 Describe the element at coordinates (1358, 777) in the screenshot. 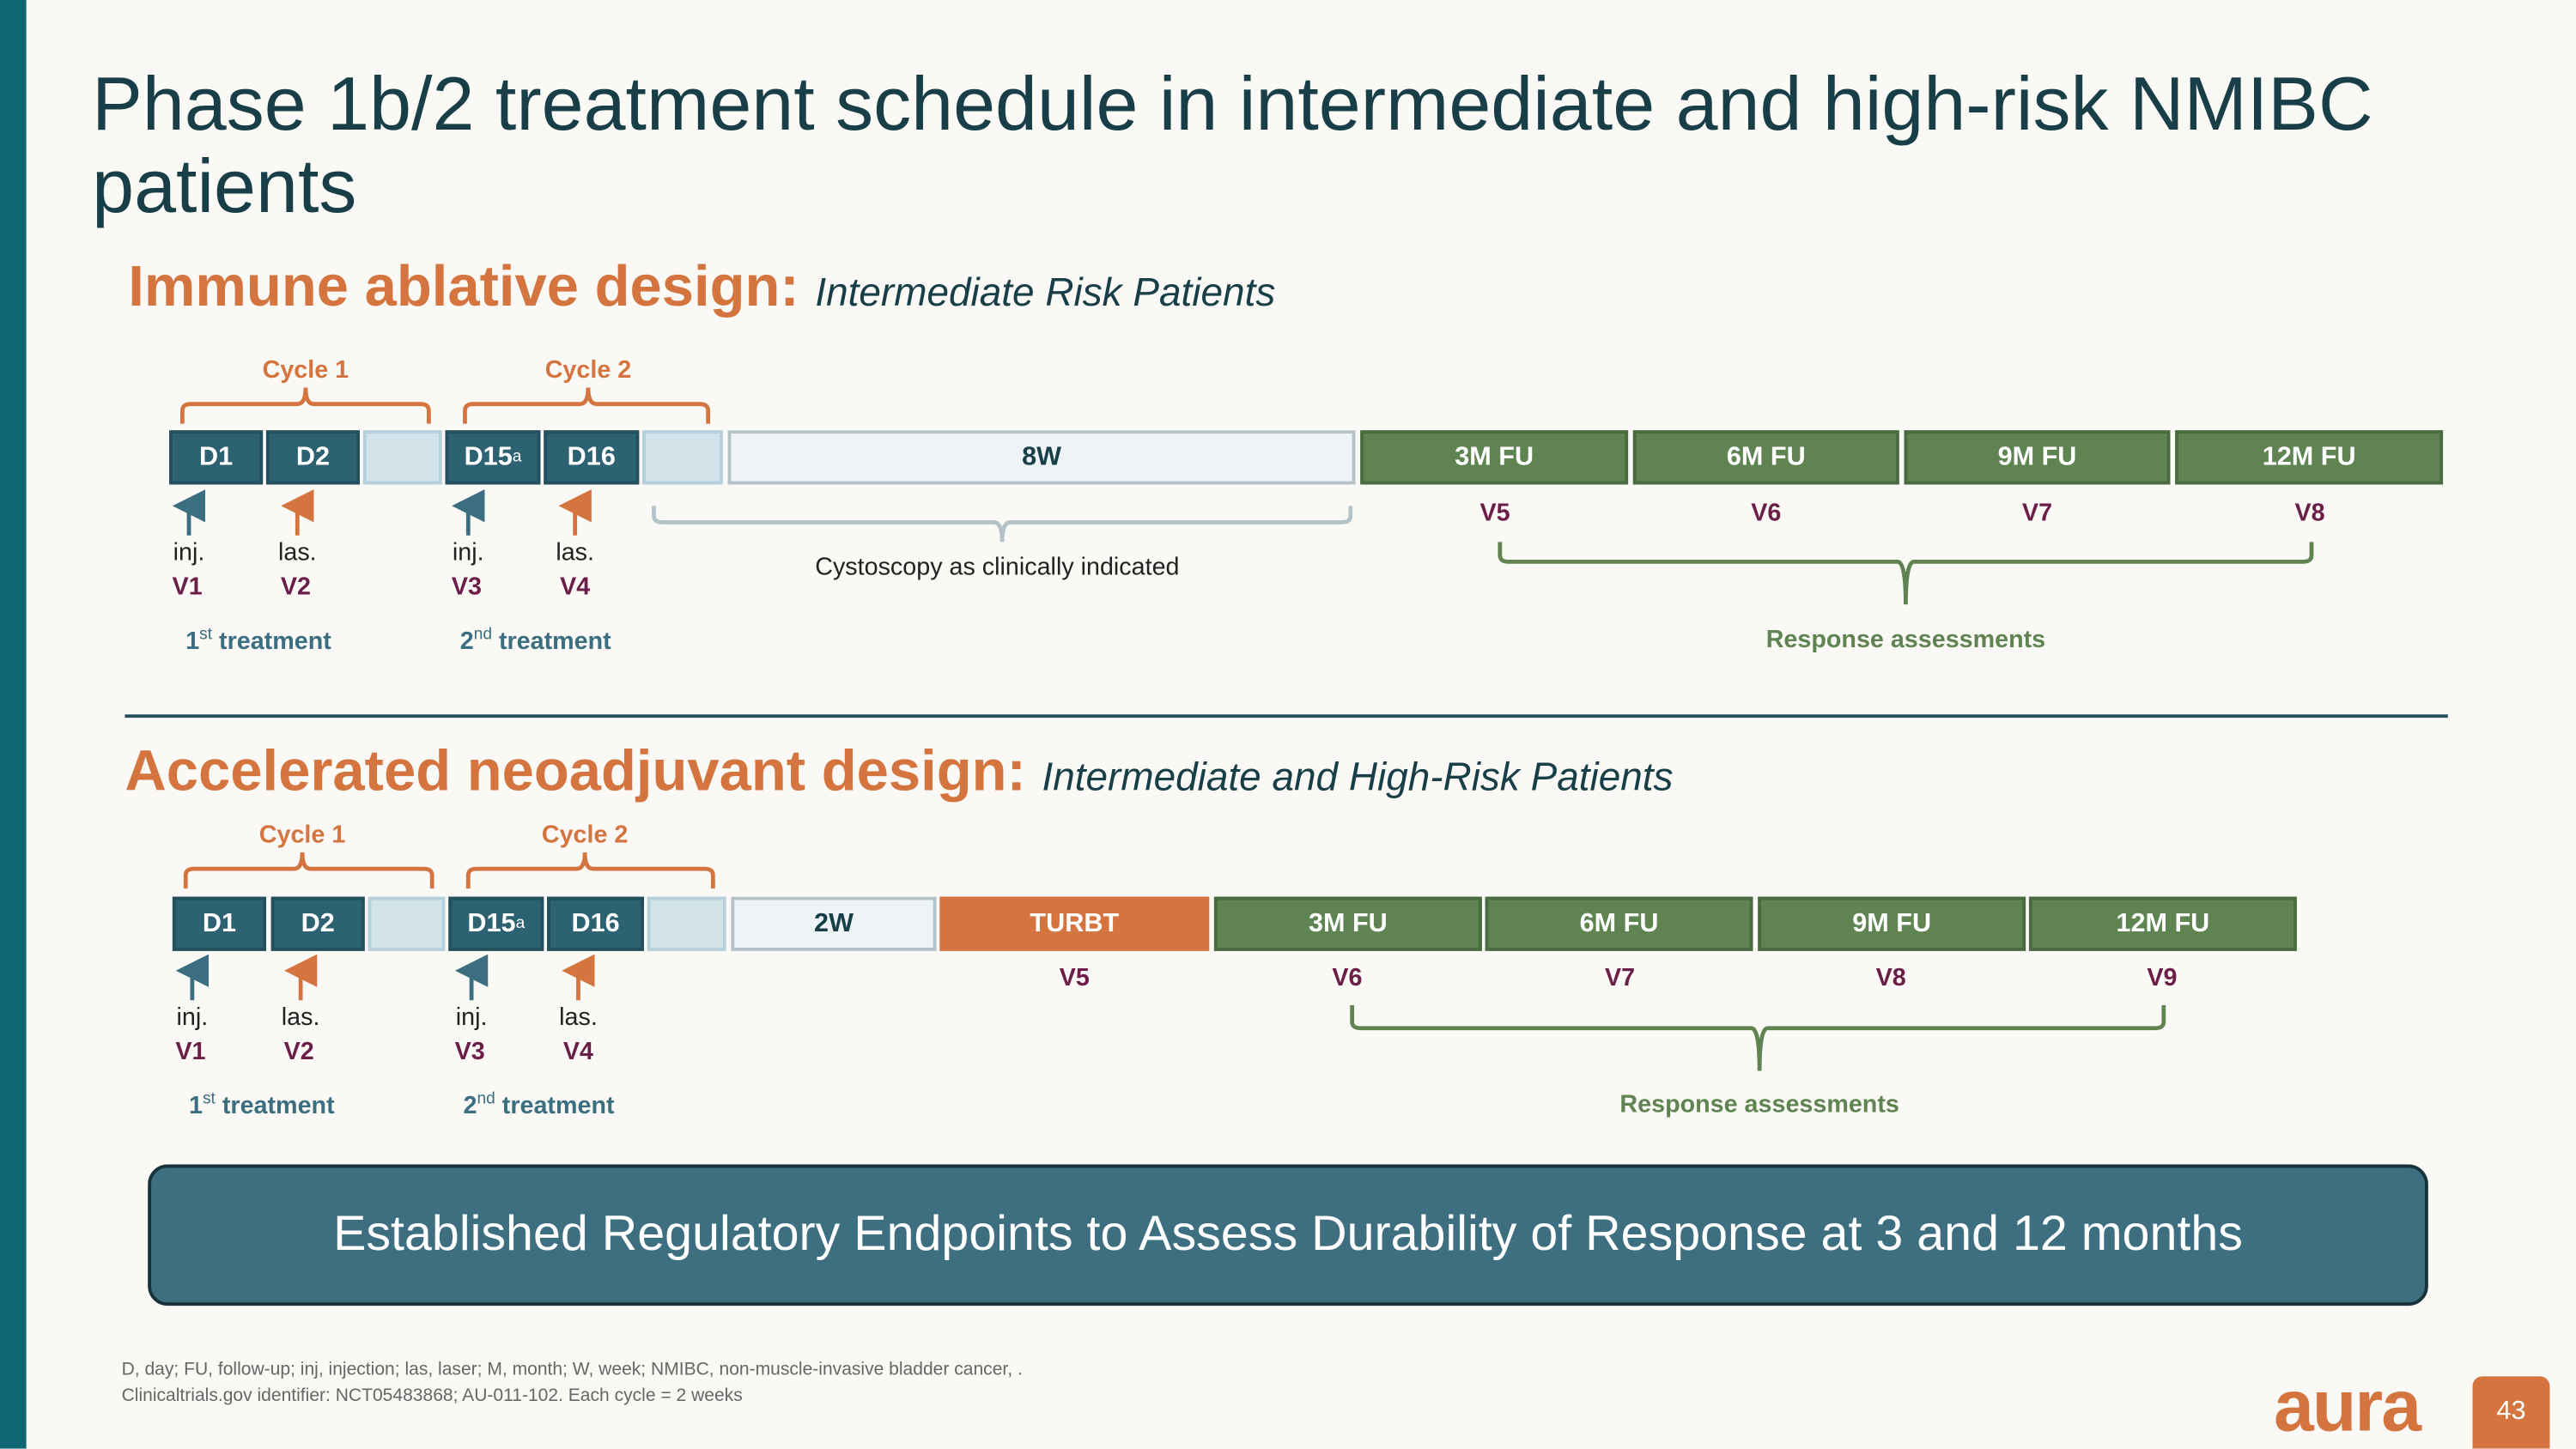

I see `section2-subtitle: Intermediate and High-Risk Patients` at that location.